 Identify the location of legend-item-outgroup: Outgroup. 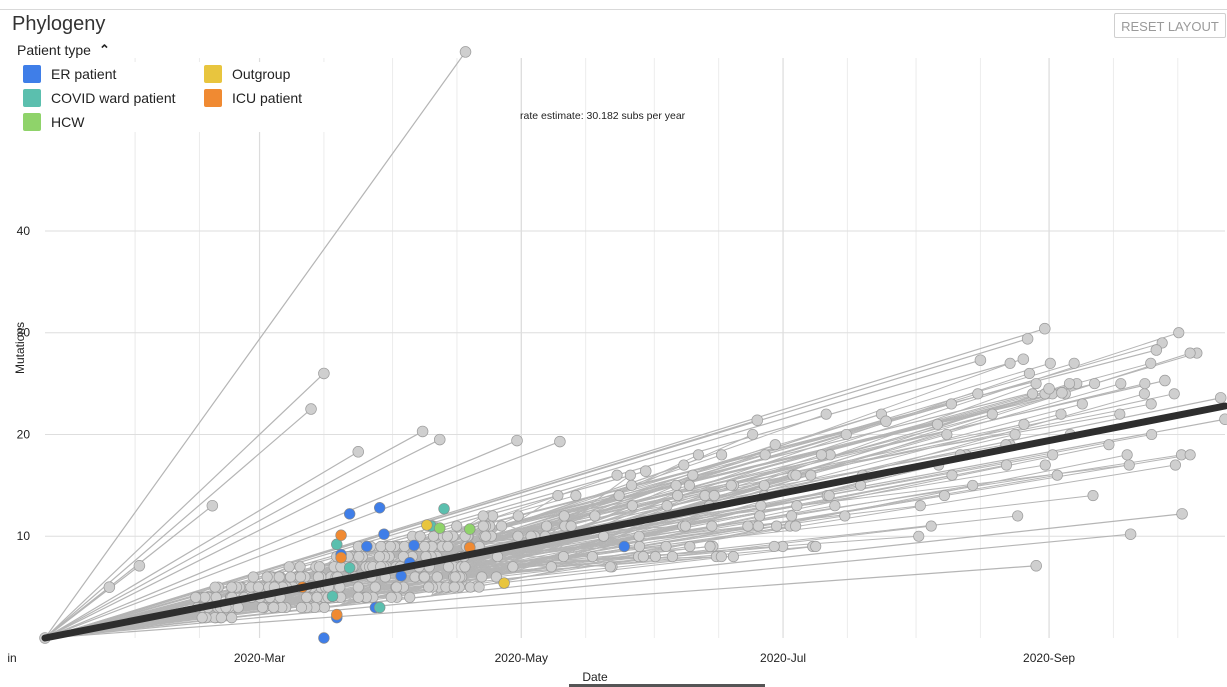
(247, 74).